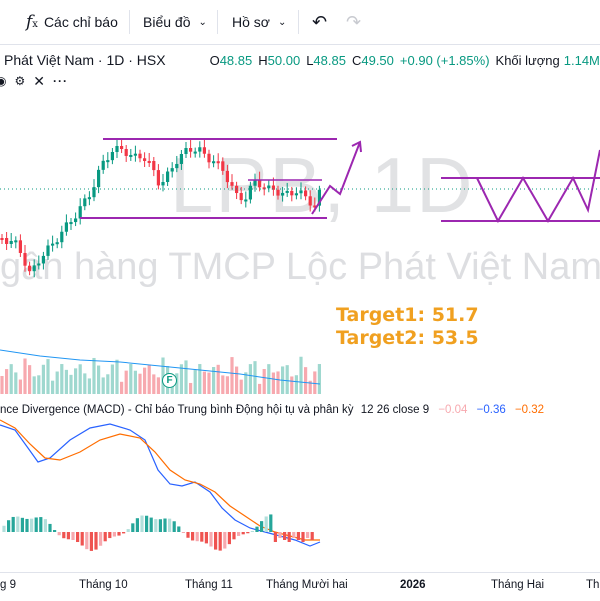 The height and width of the screenshot is (601, 600). What do you see at coordinates (160, 367) in the screenshot?
I see `volume-ma-line` at bounding box center [160, 367].